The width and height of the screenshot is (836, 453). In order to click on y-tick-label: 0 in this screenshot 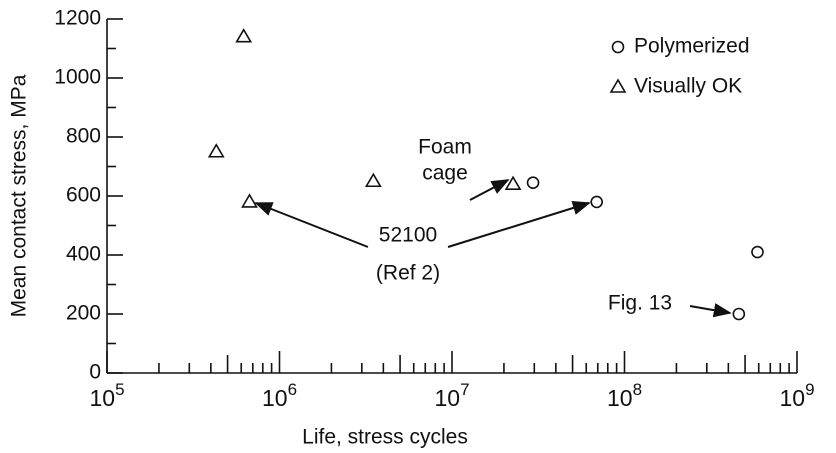, I will do `click(95, 372)`.